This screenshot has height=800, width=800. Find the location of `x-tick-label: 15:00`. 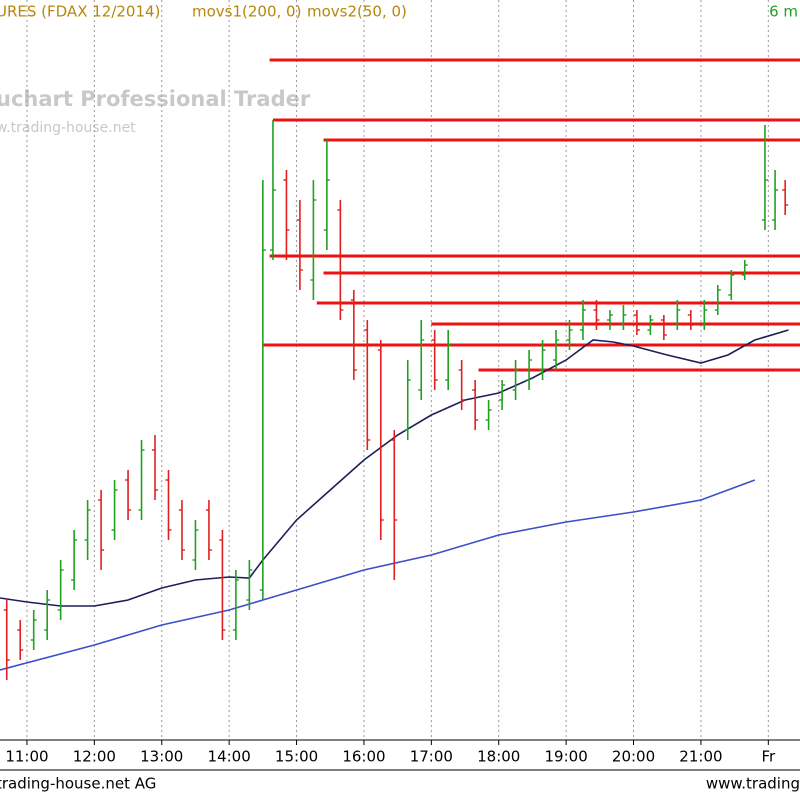

x-tick-label: 15:00 is located at coordinates (296, 757).